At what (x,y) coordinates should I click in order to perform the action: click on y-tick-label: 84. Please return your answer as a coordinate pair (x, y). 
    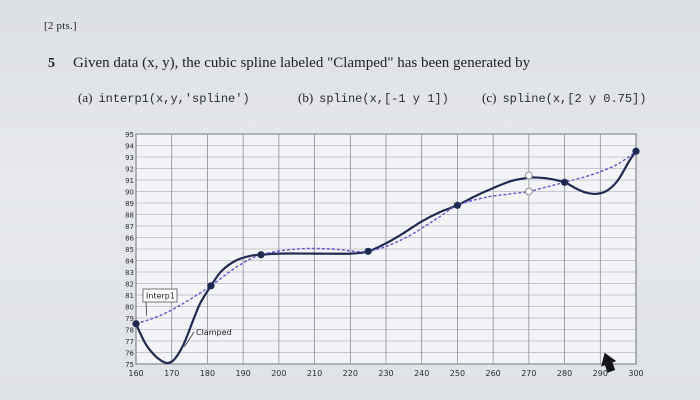
    Looking at the image, I should click on (129, 262).